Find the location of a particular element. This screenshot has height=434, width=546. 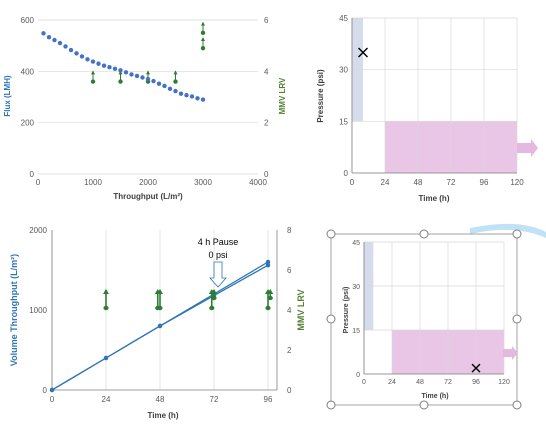

pressure-y-tick-label: 15 is located at coordinates (356, 331).